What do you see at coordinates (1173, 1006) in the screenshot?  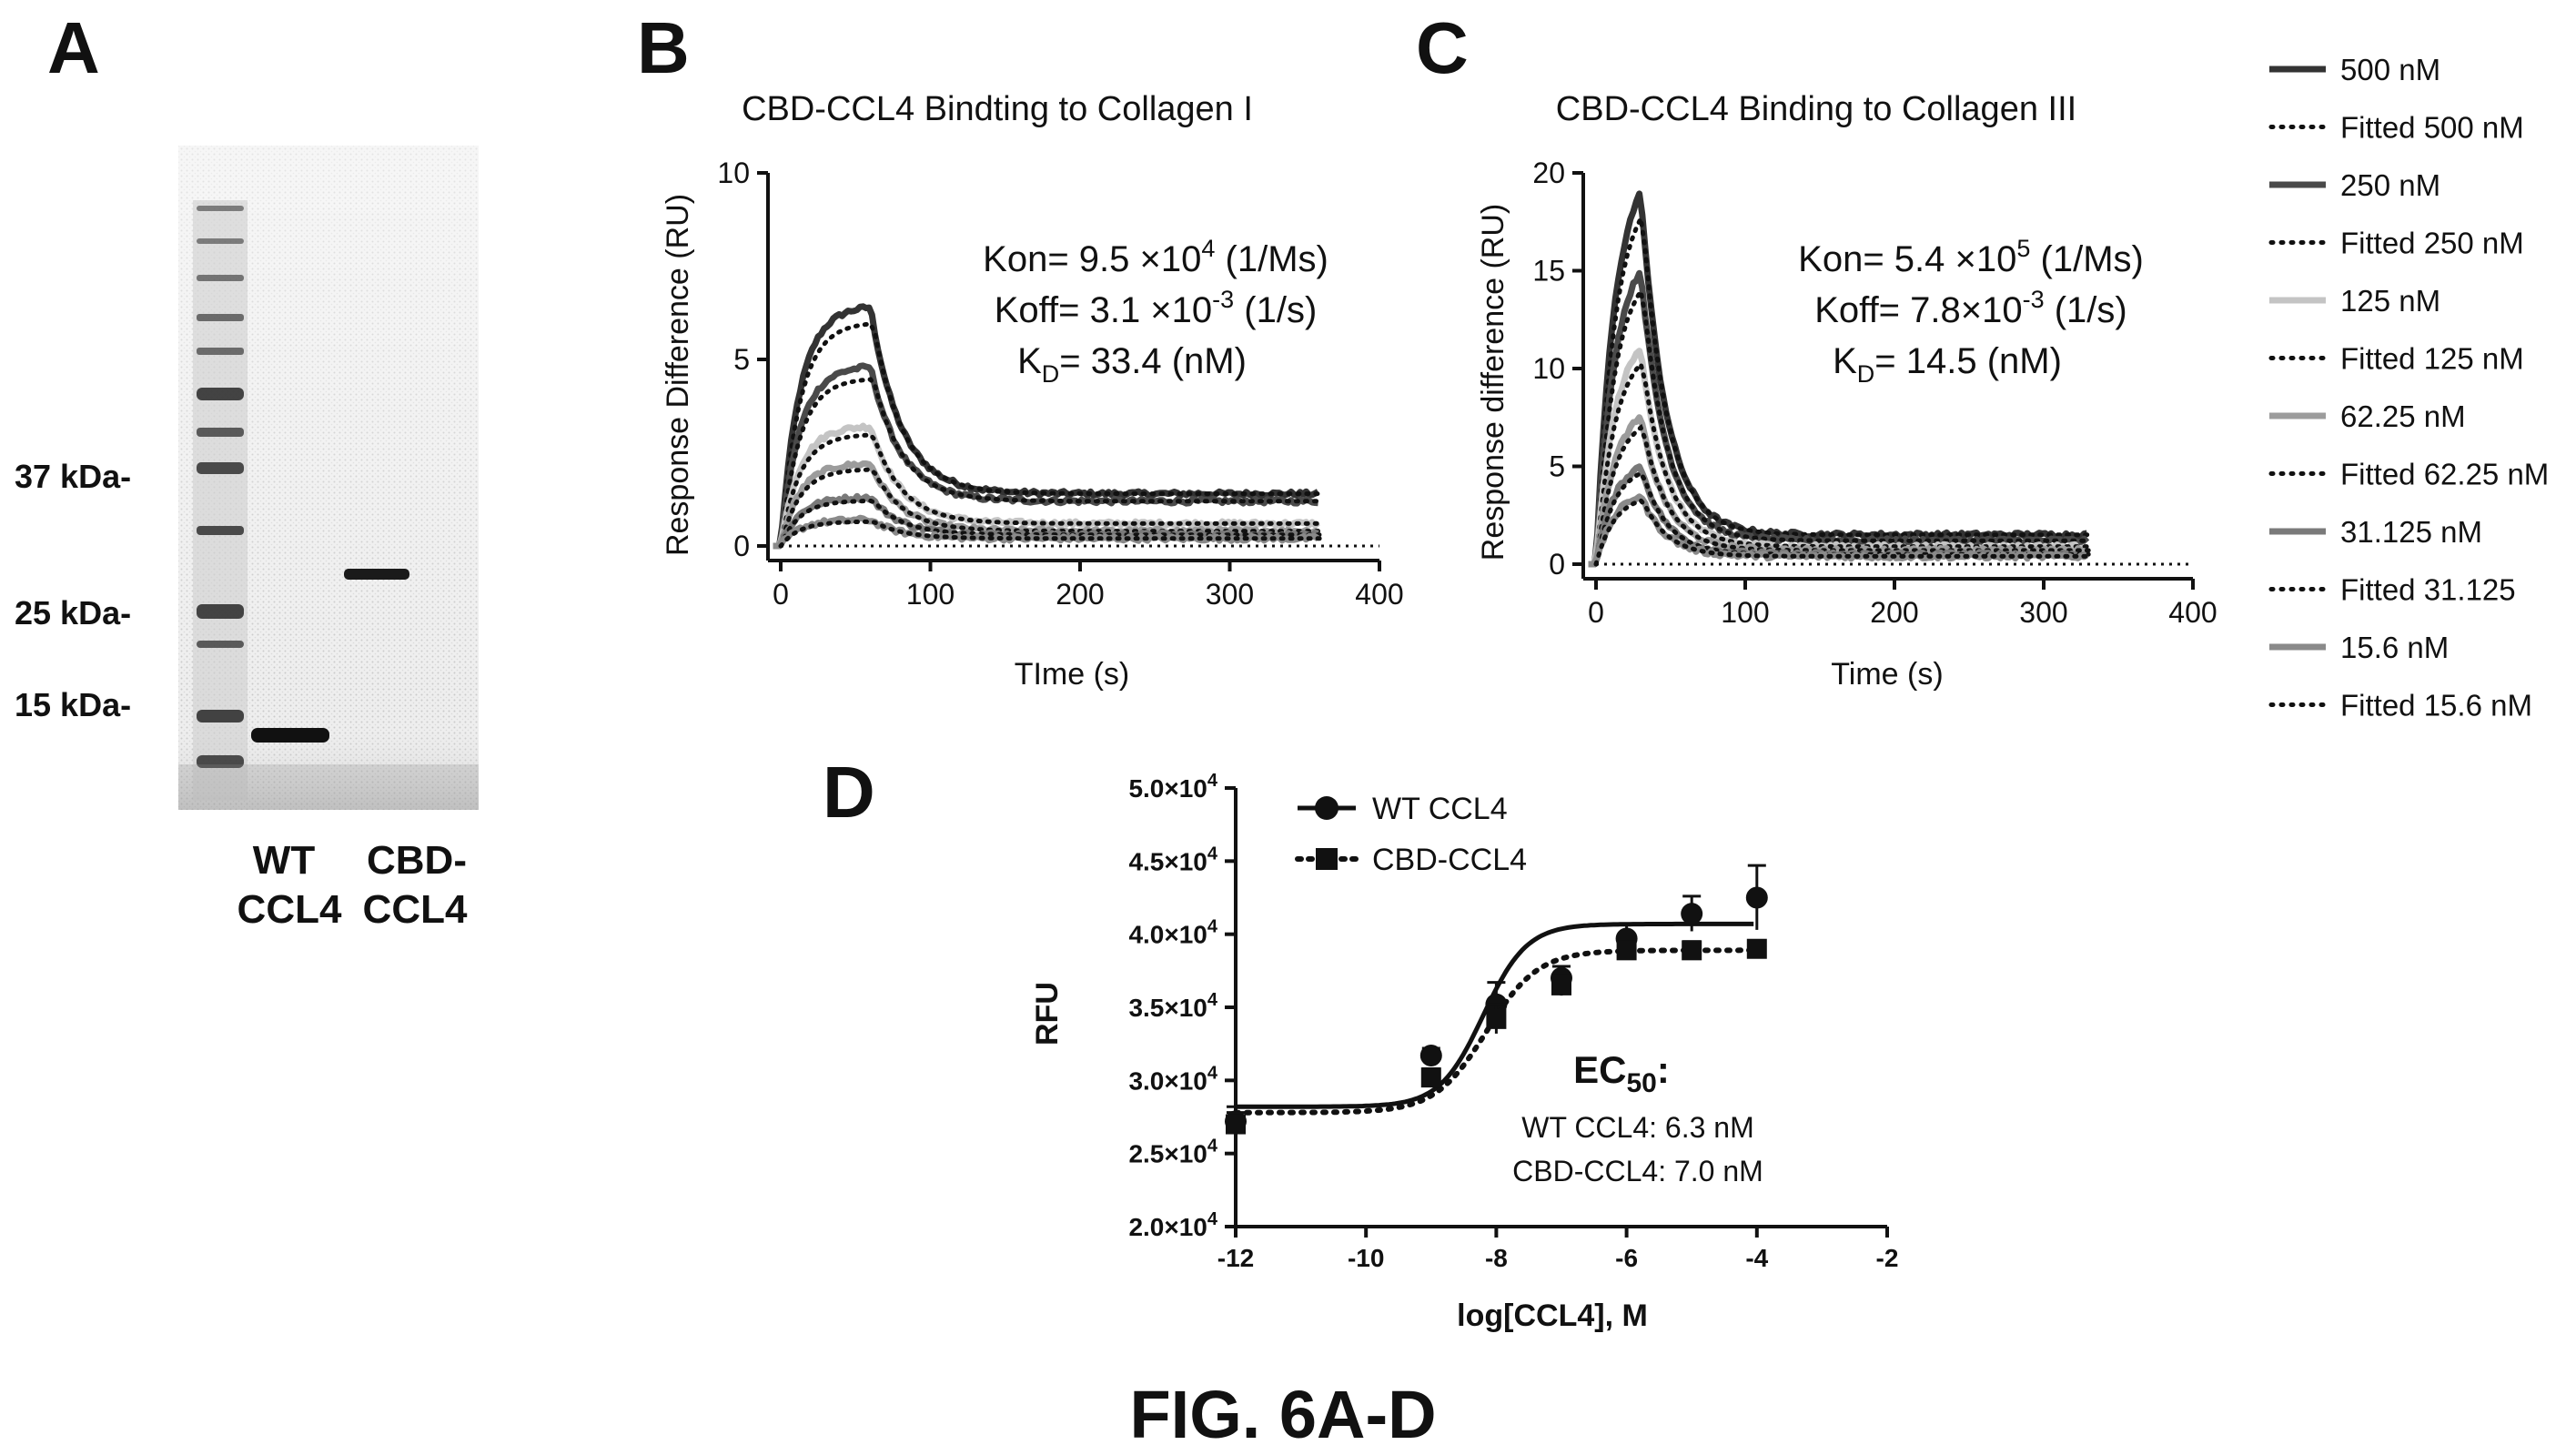 I see `y-tick-label: 3.5×10⁴` at bounding box center [1173, 1006].